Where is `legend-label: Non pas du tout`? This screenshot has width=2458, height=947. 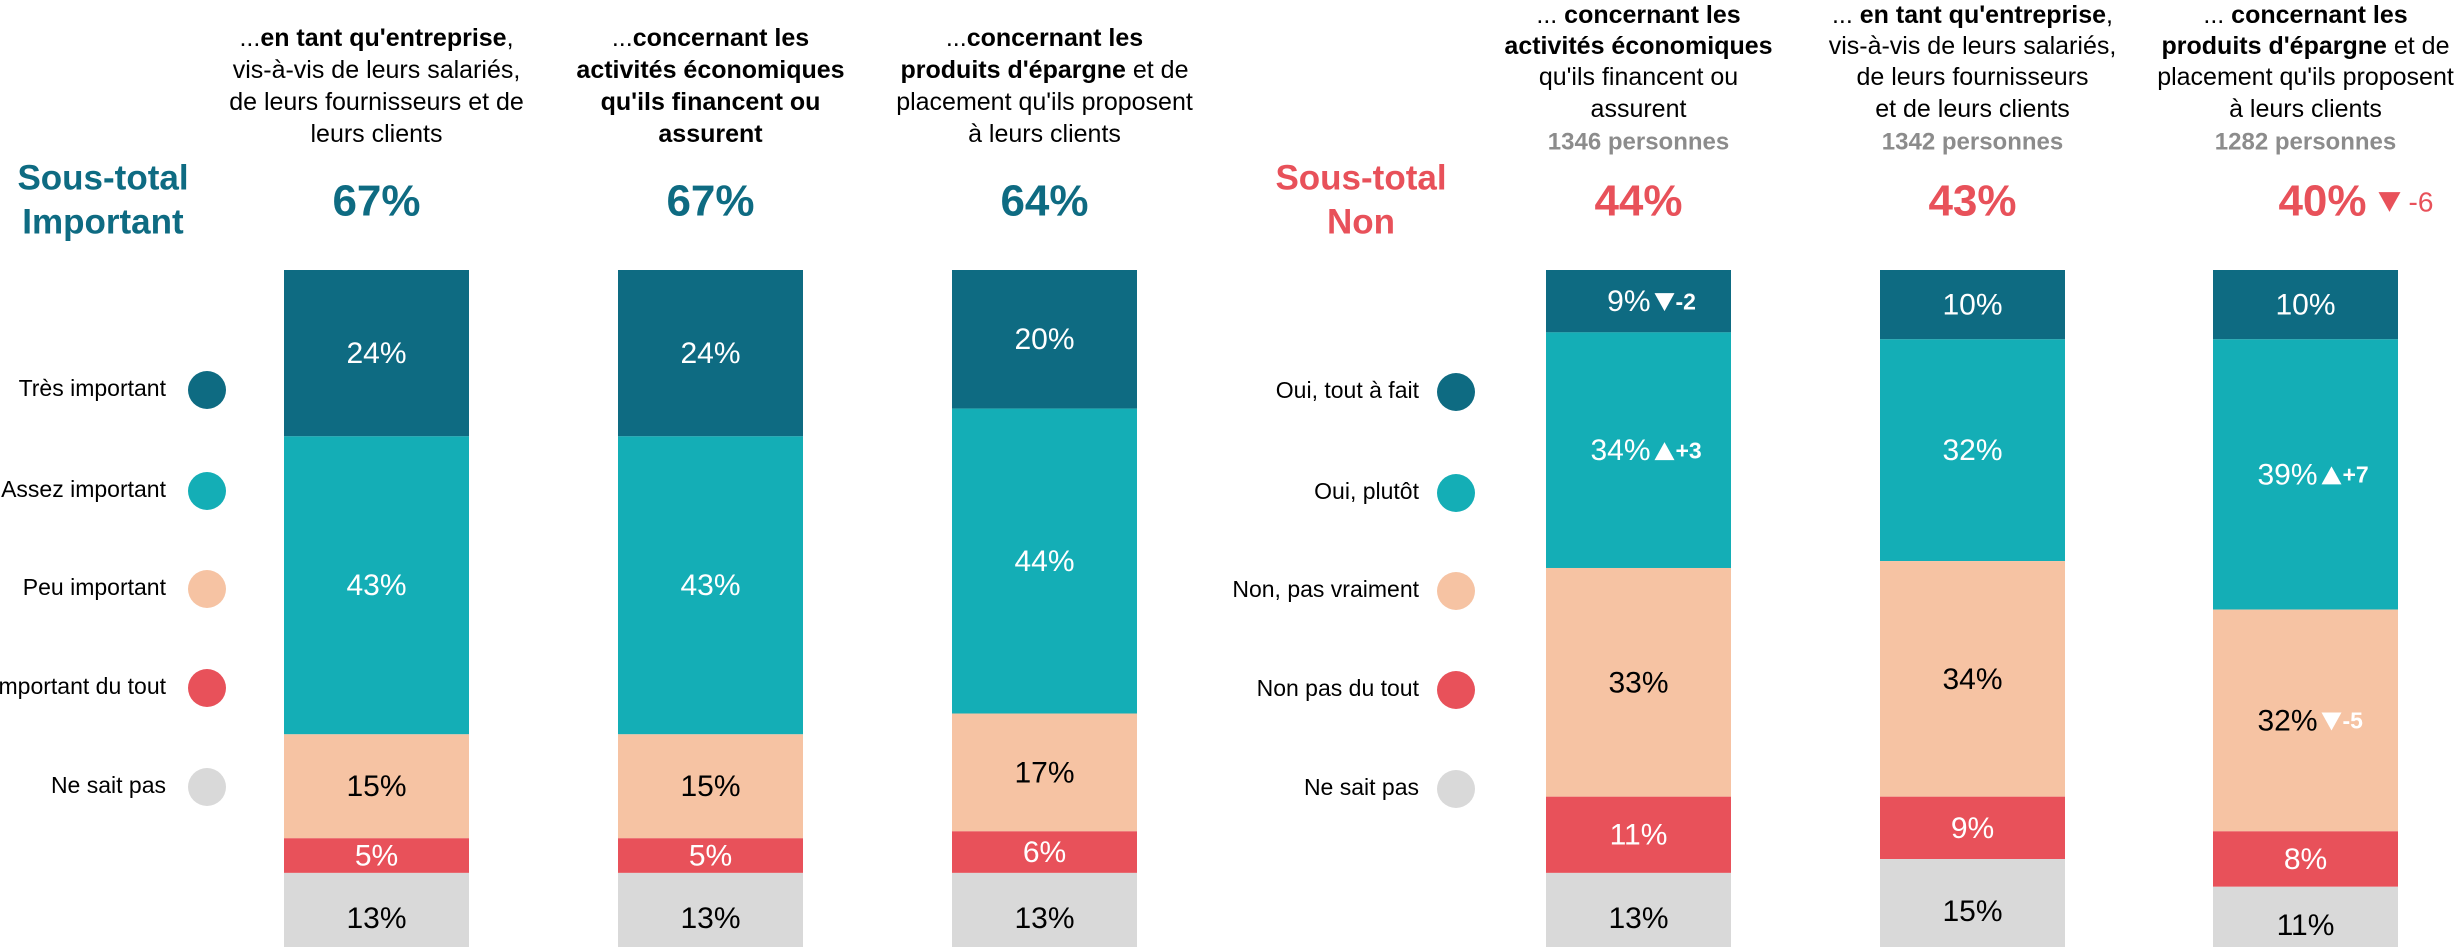 legend-label: Non pas du tout is located at coordinates (1338, 688).